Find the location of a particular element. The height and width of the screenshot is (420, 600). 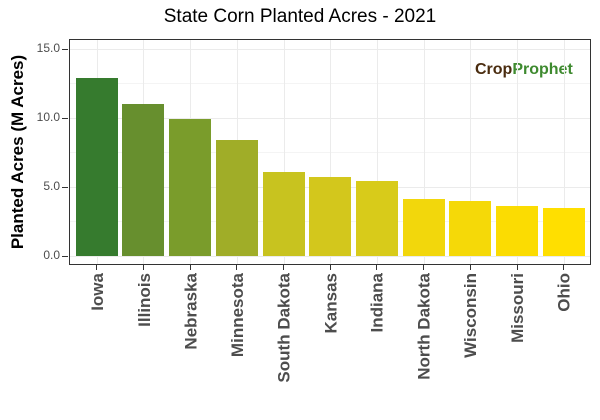

bar-minnesota is located at coordinates (236, 197).